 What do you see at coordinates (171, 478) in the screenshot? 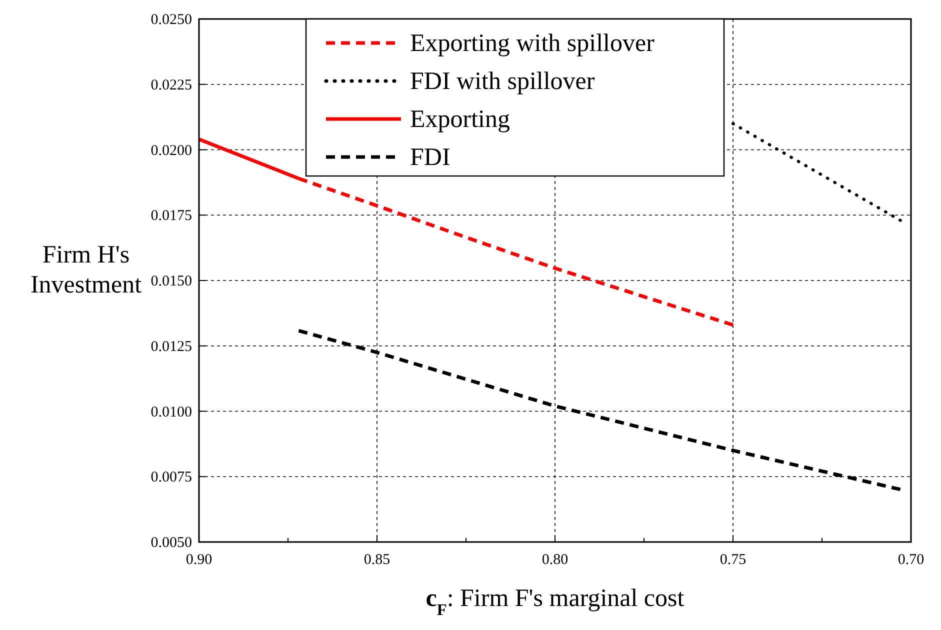
I see `y-tick-label: 0.0075` at bounding box center [171, 478].